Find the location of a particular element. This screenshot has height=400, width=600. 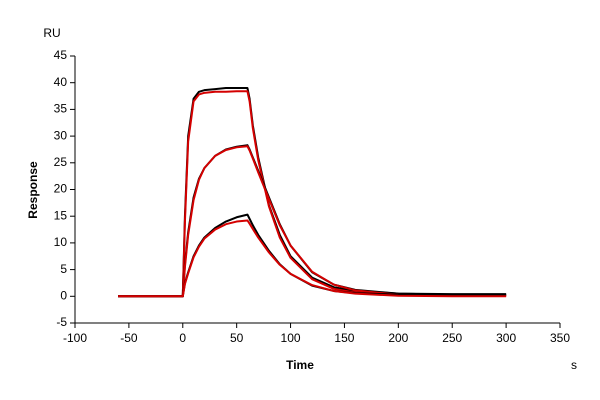

y-tick-label: -5 is located at coordinates (61, 322).